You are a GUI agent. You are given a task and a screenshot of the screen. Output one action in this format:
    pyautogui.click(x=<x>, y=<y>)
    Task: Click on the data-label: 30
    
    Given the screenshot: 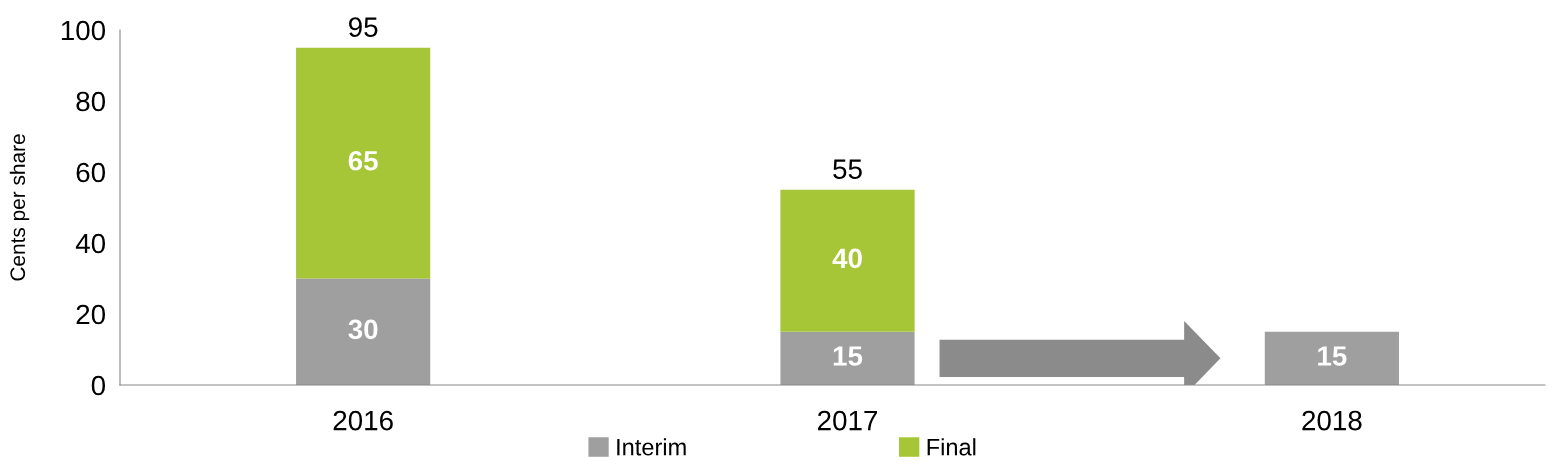 What is the action you would take?
    pyautogui.click(x=363, y=329)
    